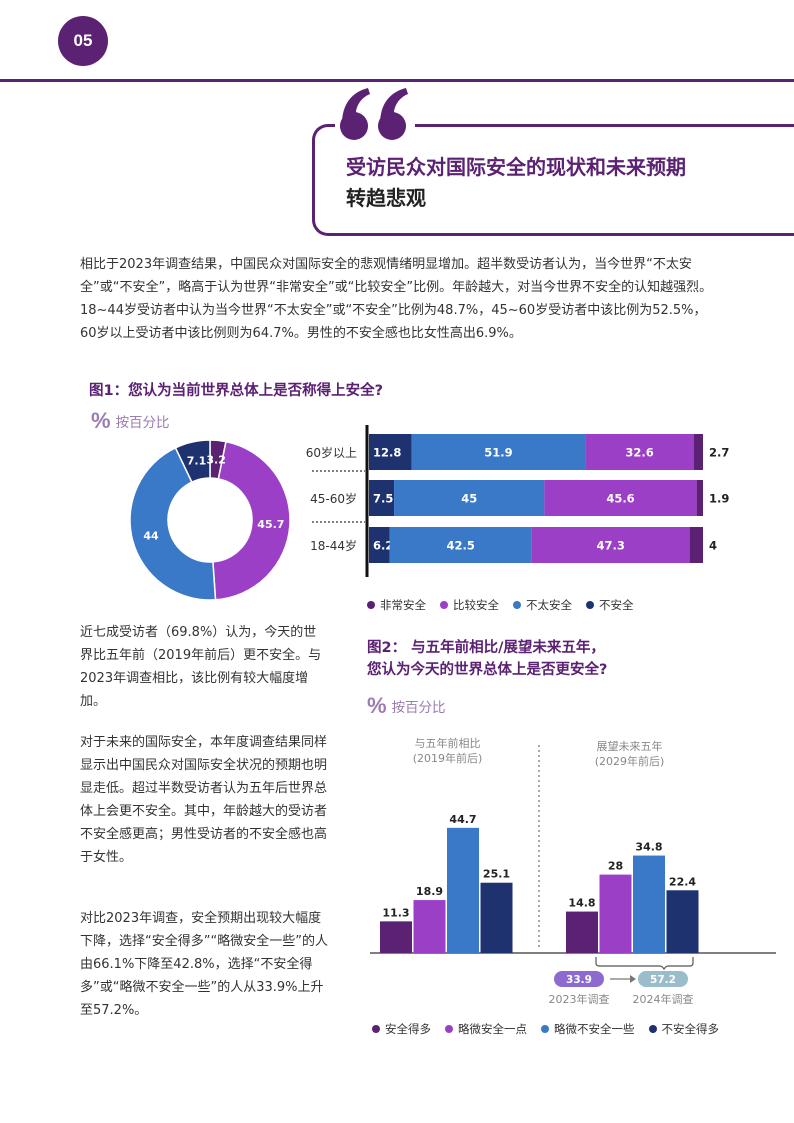 This screenshot has width=794, height=1123. What do you see at coordinates (397, 80) in the screenshot?
I see `header-rule` at bounding box center [397, 80].